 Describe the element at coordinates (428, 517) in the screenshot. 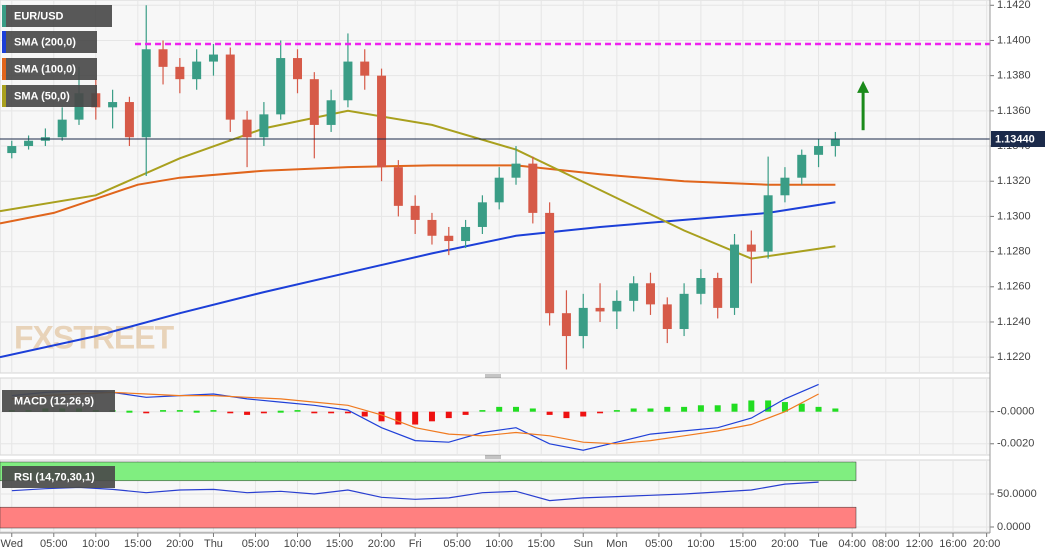

I see `rsi-band-low` at that location.